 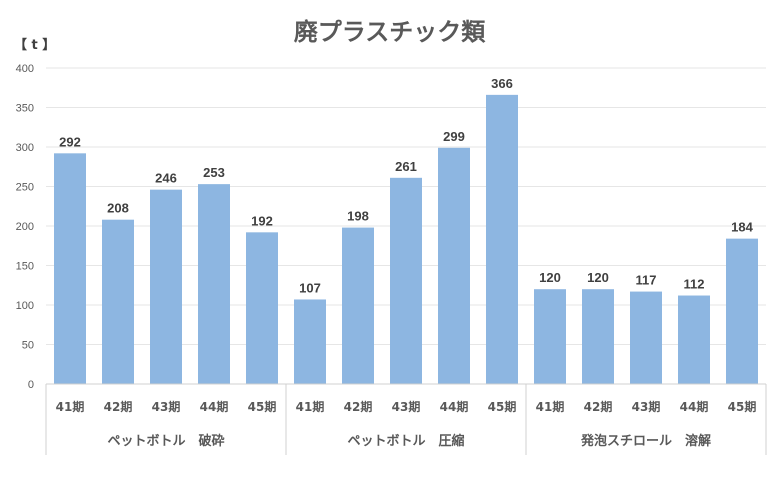 What do you see at coordinates (694, 284) in the screenshot?
I see `data-label: 112` at bounding box center [694, 284].